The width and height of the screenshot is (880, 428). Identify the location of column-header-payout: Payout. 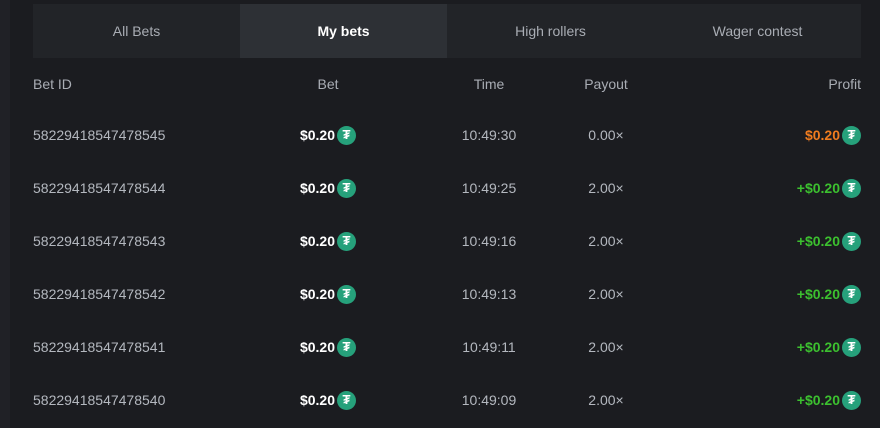
(606, 84).